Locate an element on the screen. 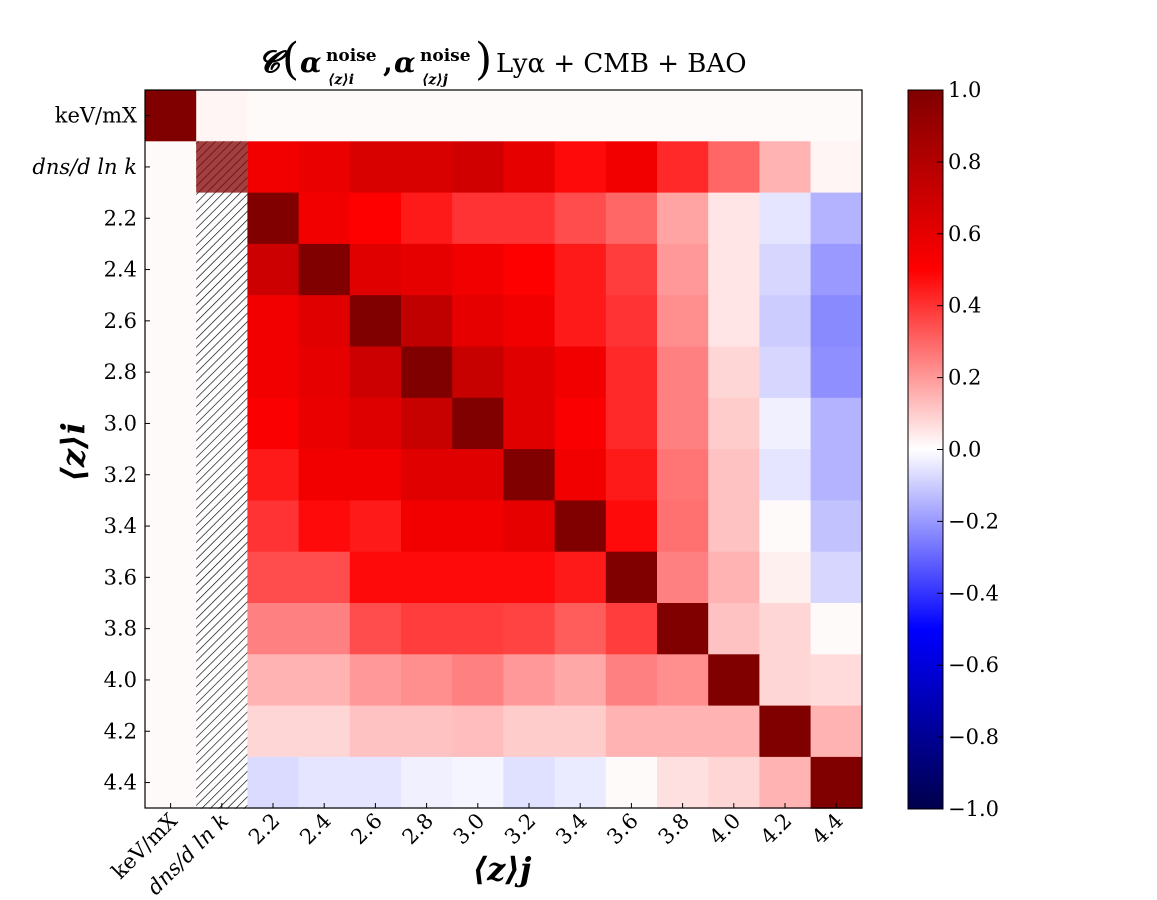 Image resolution: width=1157 pixels, height=900 pixels. y-tick-label: 3.0 is located at coordinates (120, 423).